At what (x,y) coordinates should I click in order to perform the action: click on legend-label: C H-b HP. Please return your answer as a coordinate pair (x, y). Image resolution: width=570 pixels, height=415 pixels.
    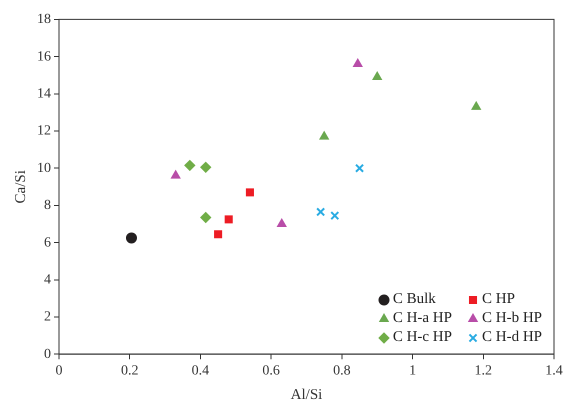
    Looking at the image, I should click on (512, 318).